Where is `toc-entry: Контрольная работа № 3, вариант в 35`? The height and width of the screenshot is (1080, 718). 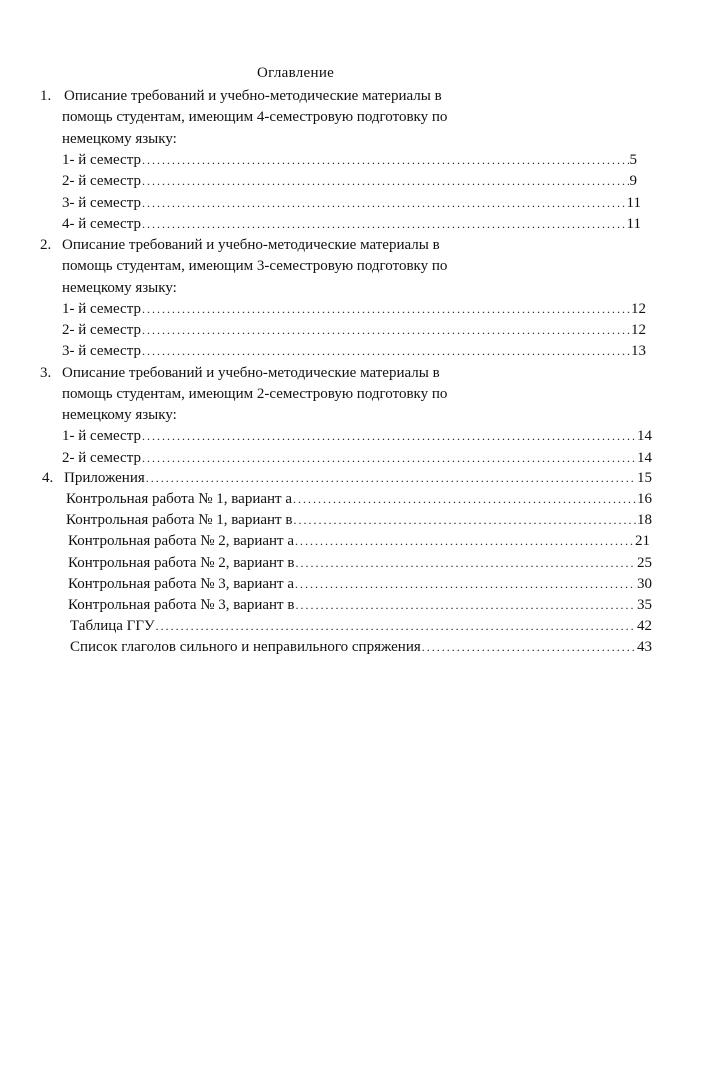 toc-entry: Контрольная работа № 3, вариант в 35 is located at coordinates (360, 605).